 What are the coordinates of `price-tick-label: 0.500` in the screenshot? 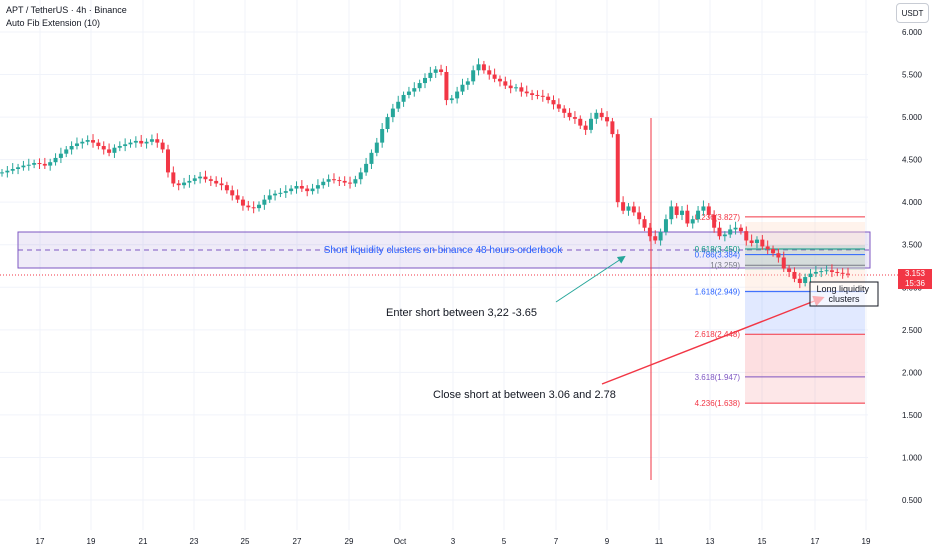 It's located at (912, 500).